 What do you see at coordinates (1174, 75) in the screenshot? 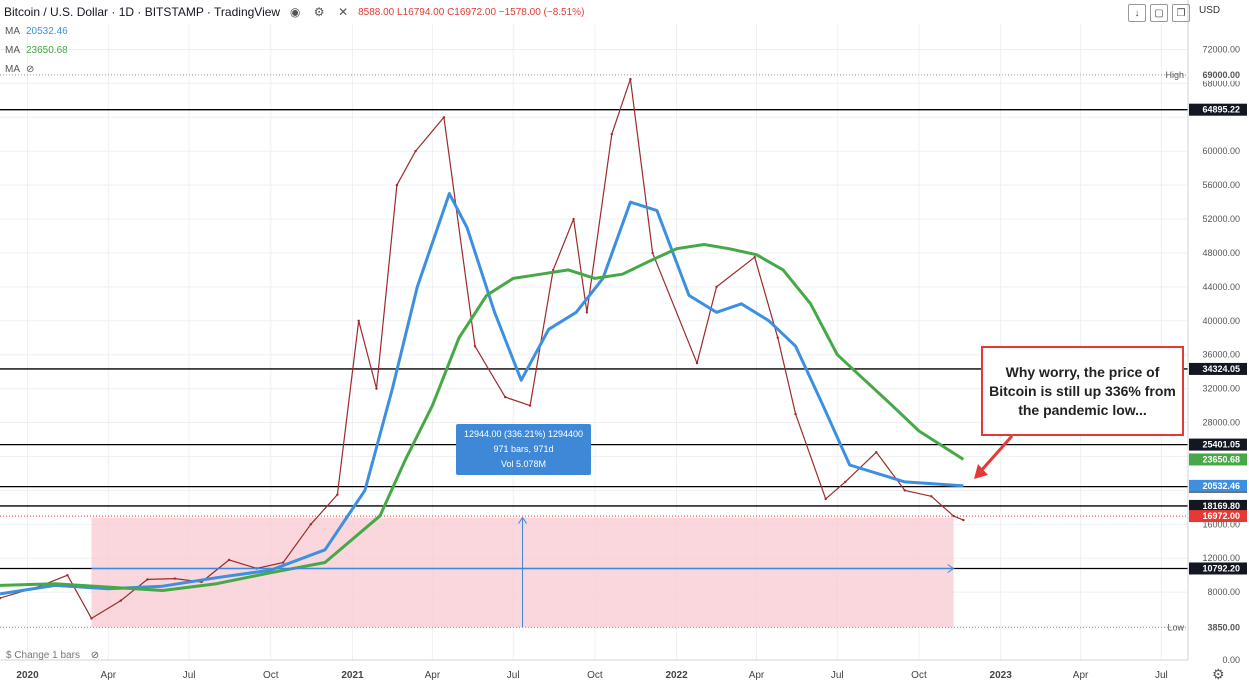
I see `extreme-tag-label: High` at bounding box center [1174, 75].